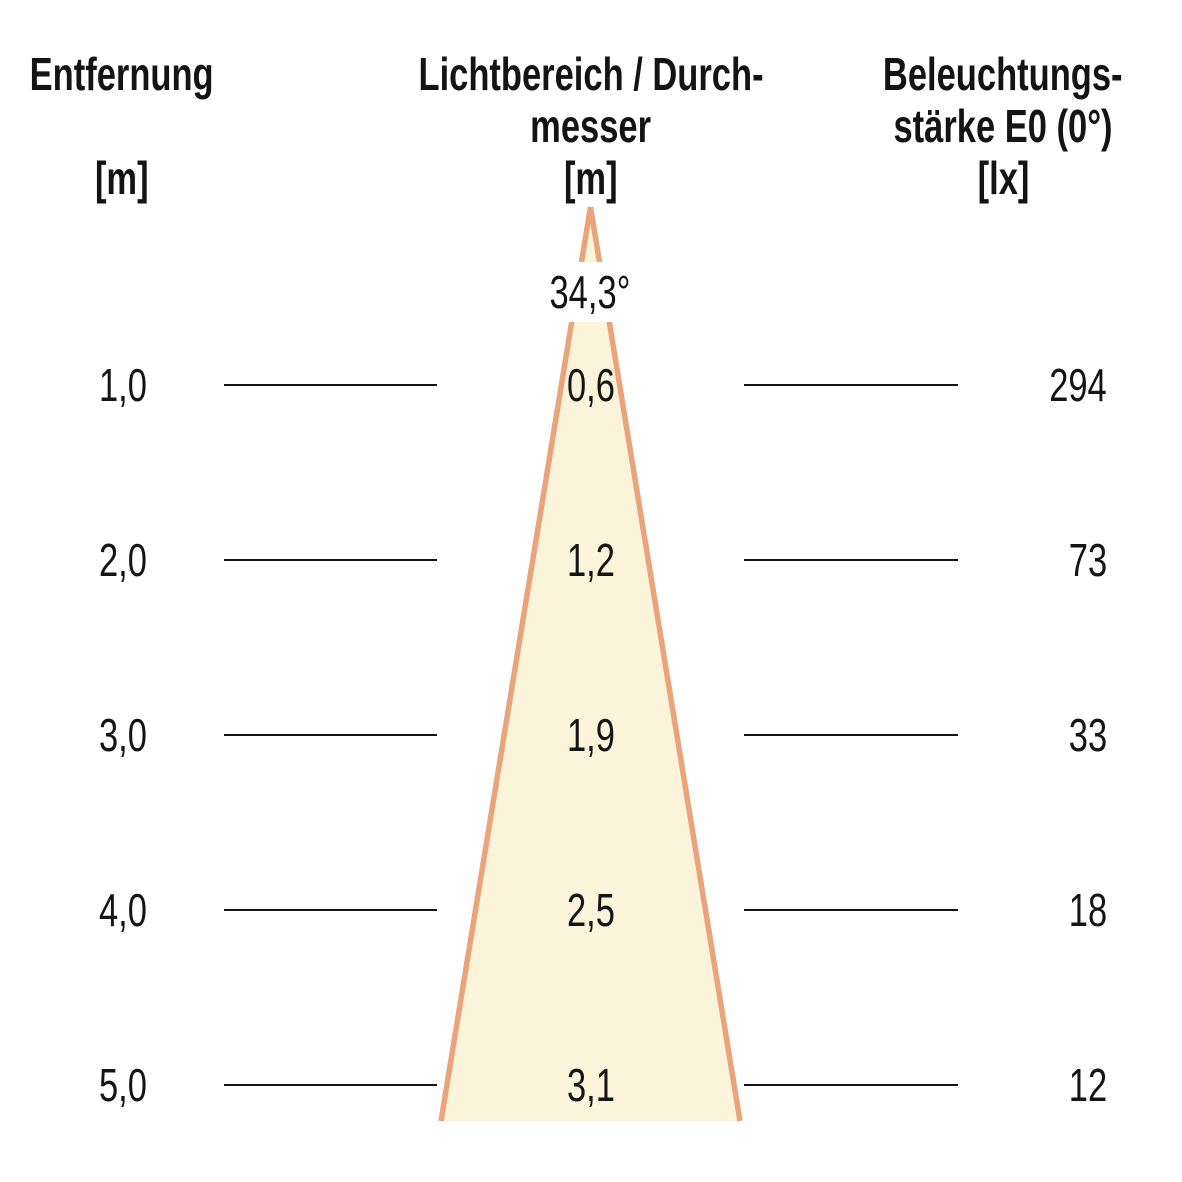  I want to click on distance-value: 1,0, so click(123, 385).